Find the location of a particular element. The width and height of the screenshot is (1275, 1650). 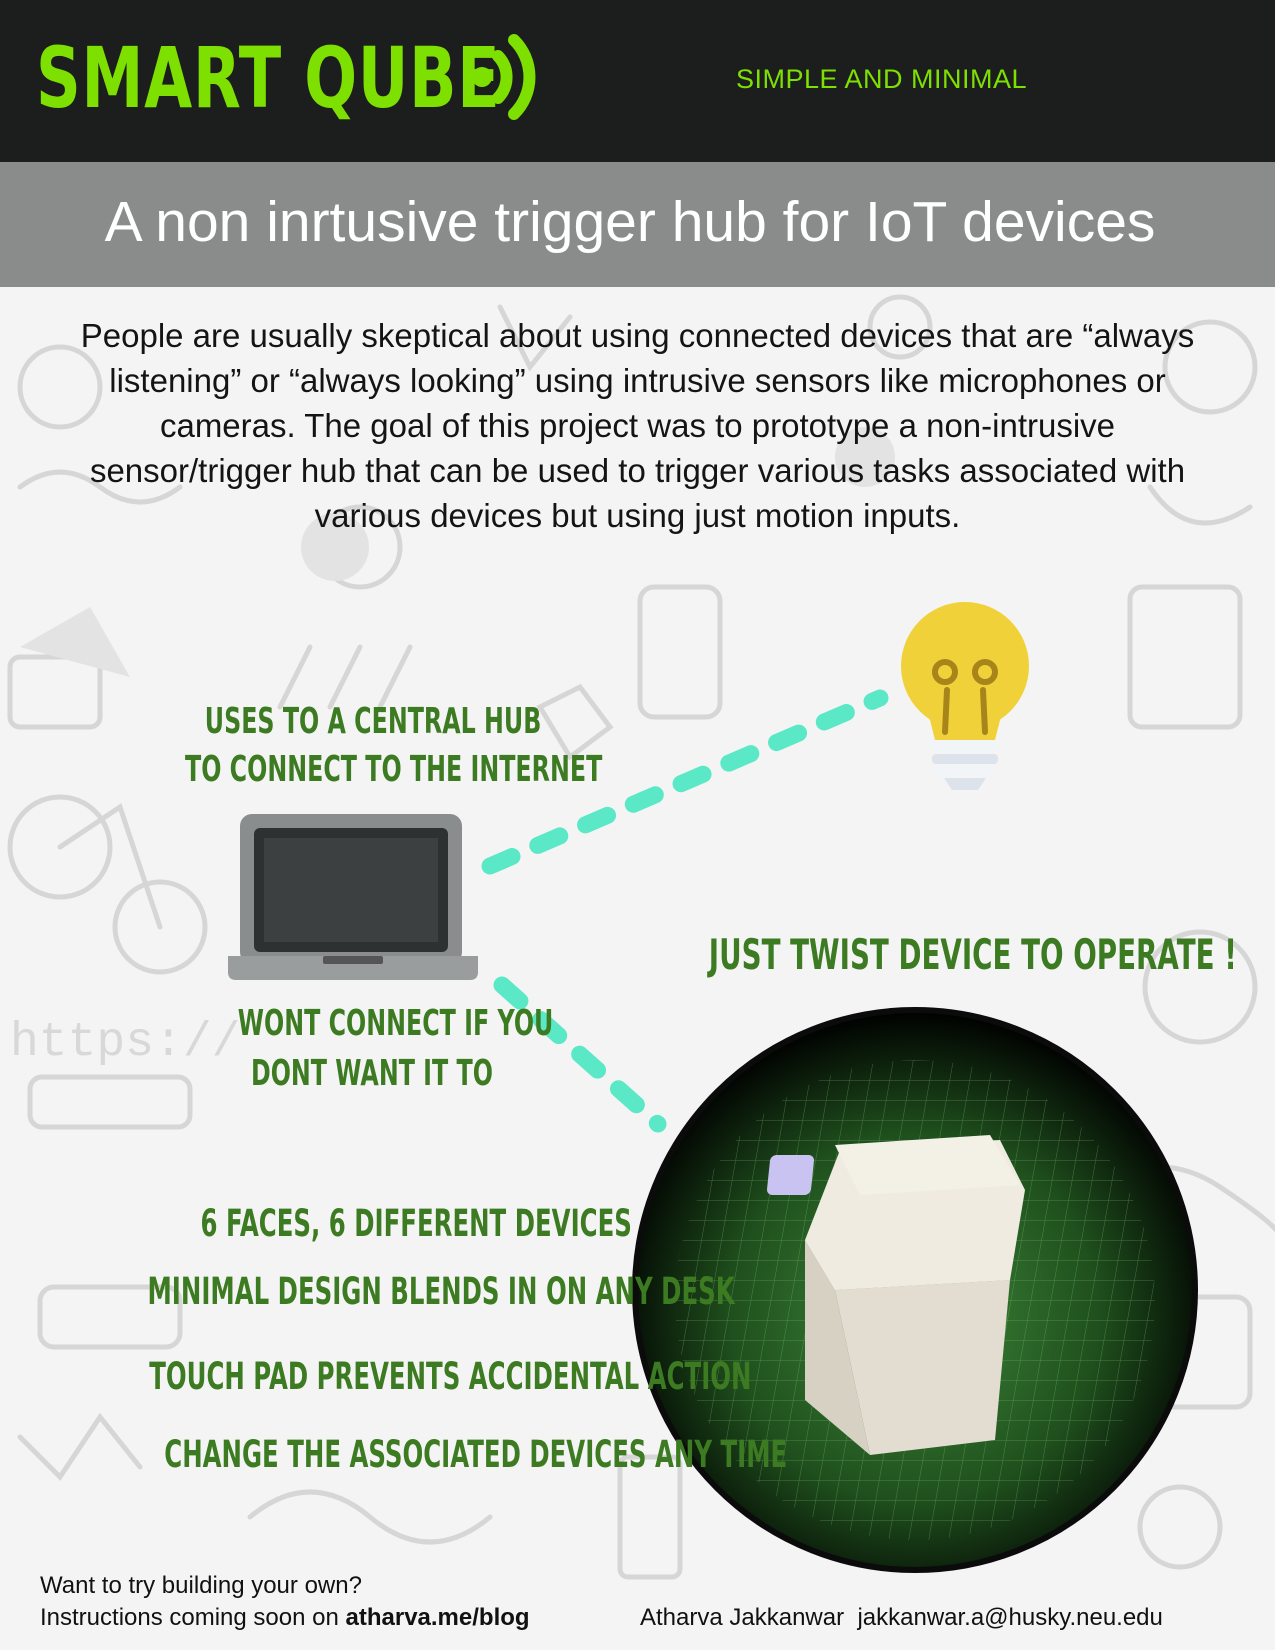

tagline: SIMPLE AND MINIMAL is located at coordinates (882, 79).